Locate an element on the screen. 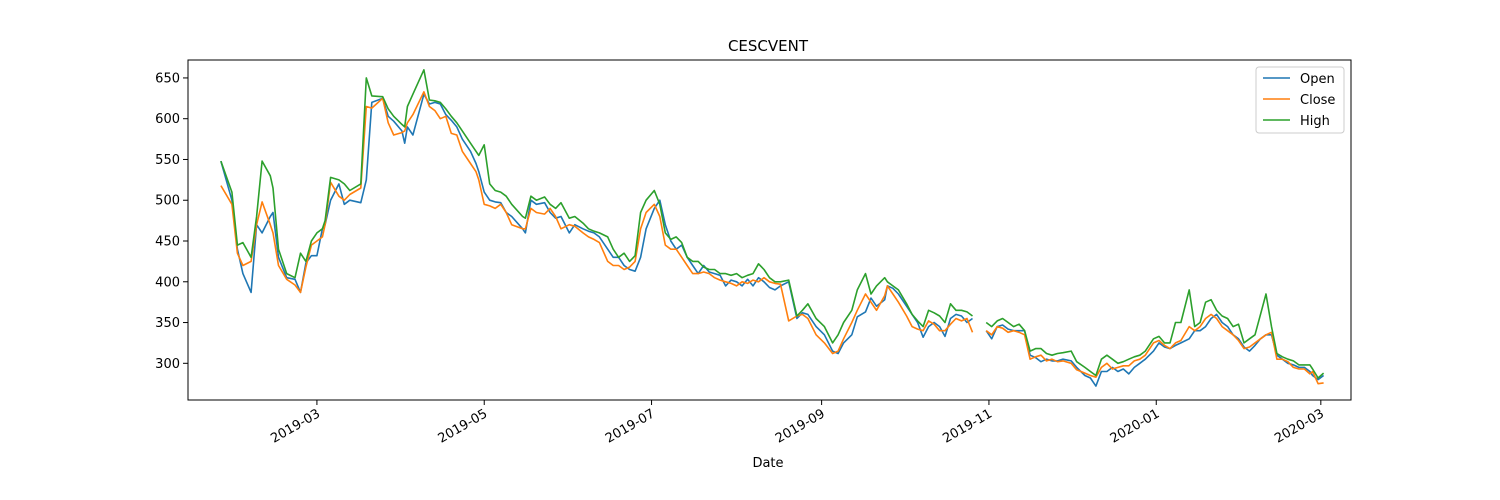  y-tick-label: 500 is located at coordinates (167, 201).